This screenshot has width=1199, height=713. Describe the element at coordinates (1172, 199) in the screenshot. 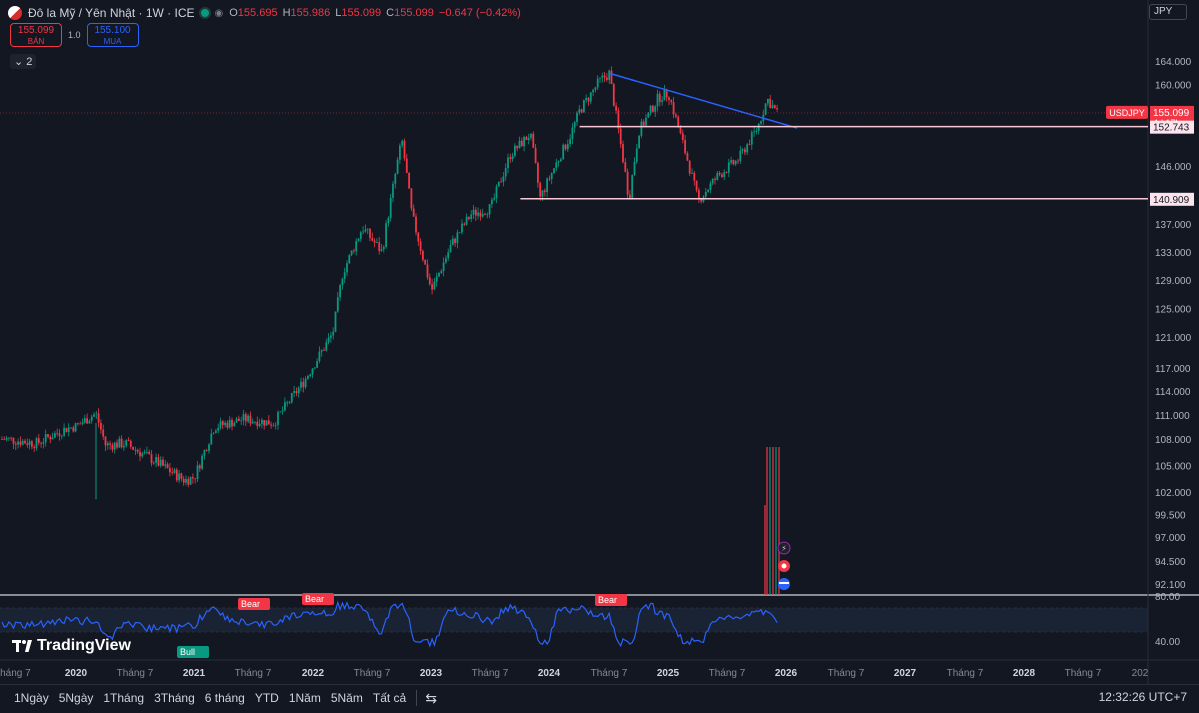

I see `level-tag-bg` at that location.